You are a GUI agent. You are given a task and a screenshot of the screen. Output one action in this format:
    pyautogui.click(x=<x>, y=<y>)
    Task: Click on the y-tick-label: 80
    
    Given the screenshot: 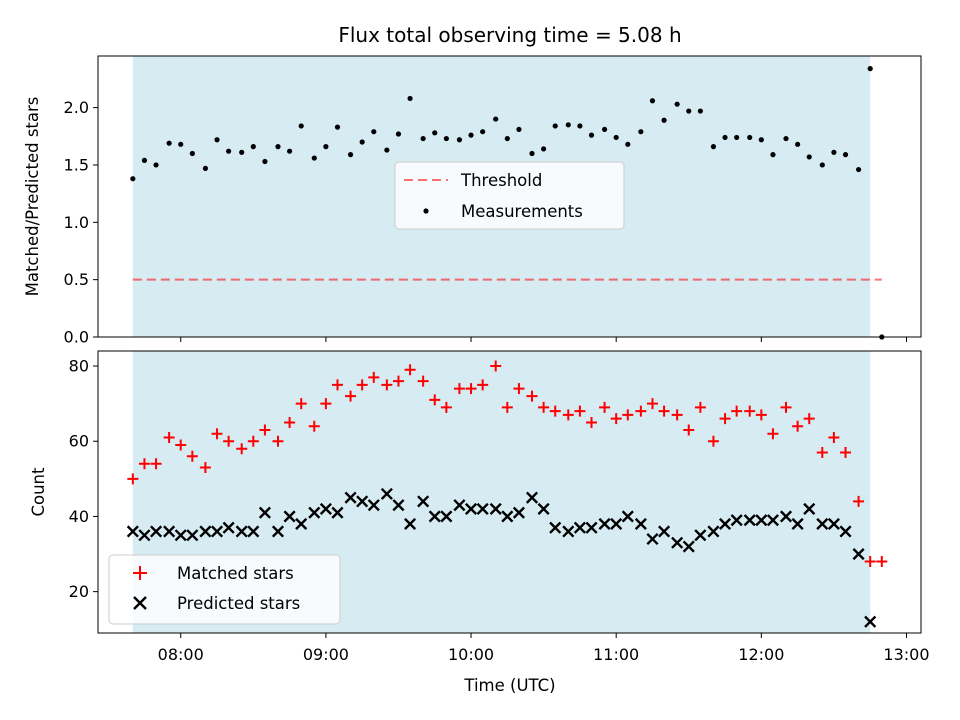 What is the action you would take?
    pyautogui.click(x=79, y=366)
    